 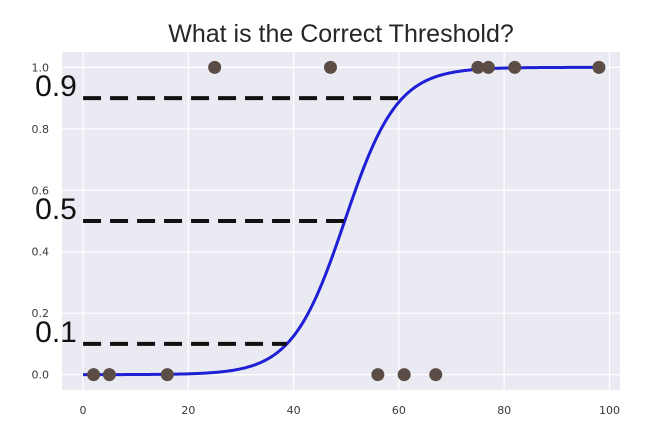 I want to click on chart-title: What is the Correct Threshold?, so click(x=341, y=34).